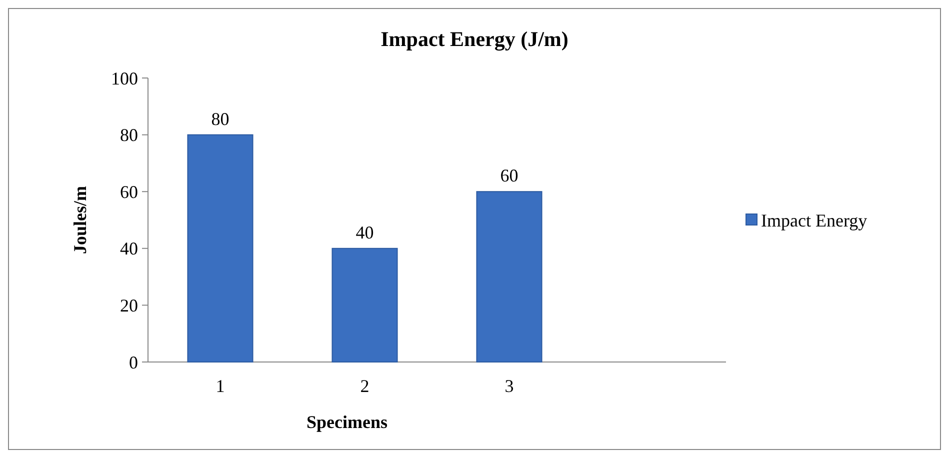 The image size is (949, 458). I want to click on legend-label: Impact Energy, so click(814, 220).